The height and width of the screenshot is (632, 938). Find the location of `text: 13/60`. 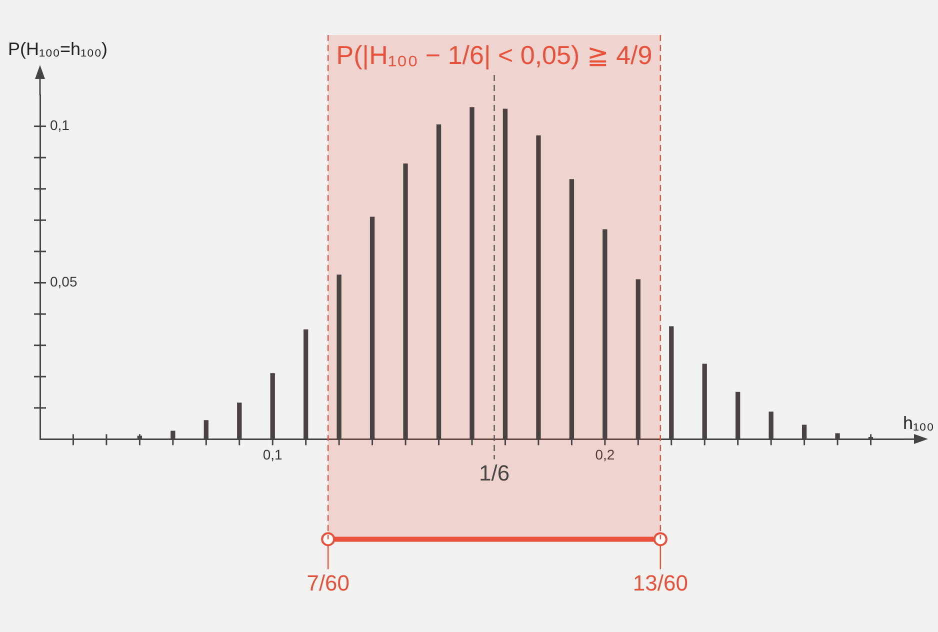

text: 13/60 is located at coordinates (660, 583).